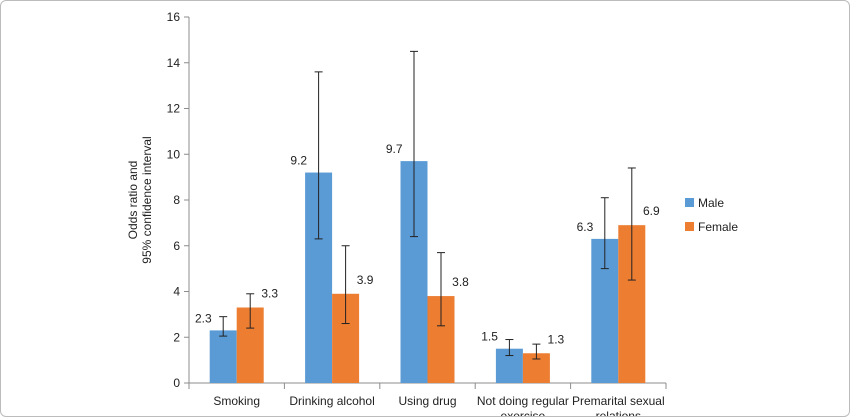  Describe the element at coordinates (176, 292) in the screenshot. I see `y-tick-label: 4` at that location.